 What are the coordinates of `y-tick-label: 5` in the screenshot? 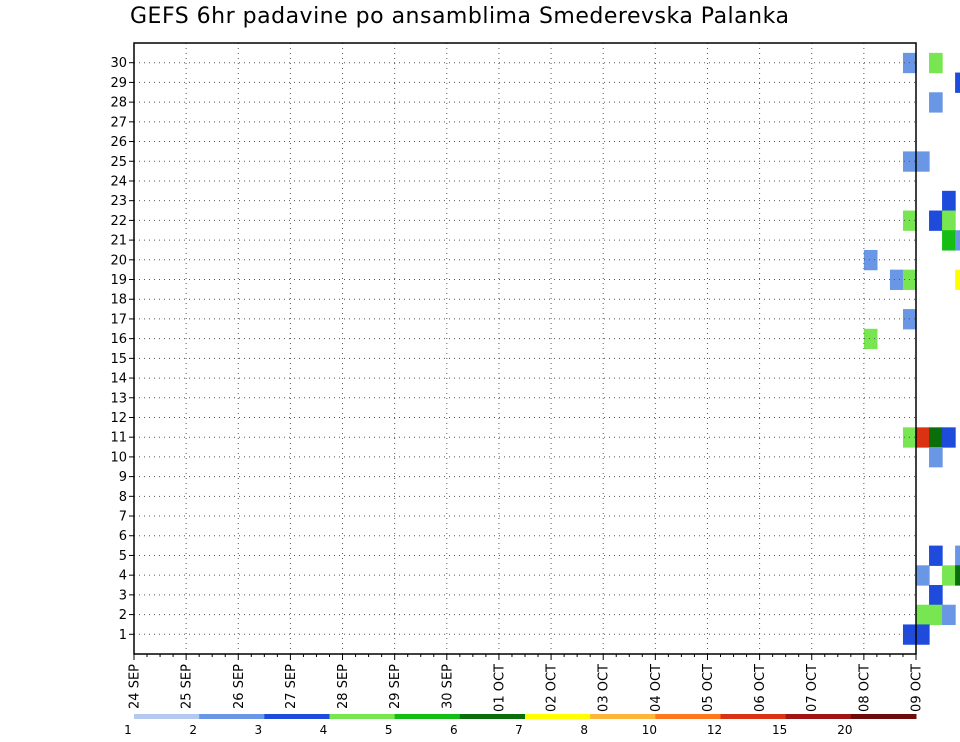 It's located at (123, 556).